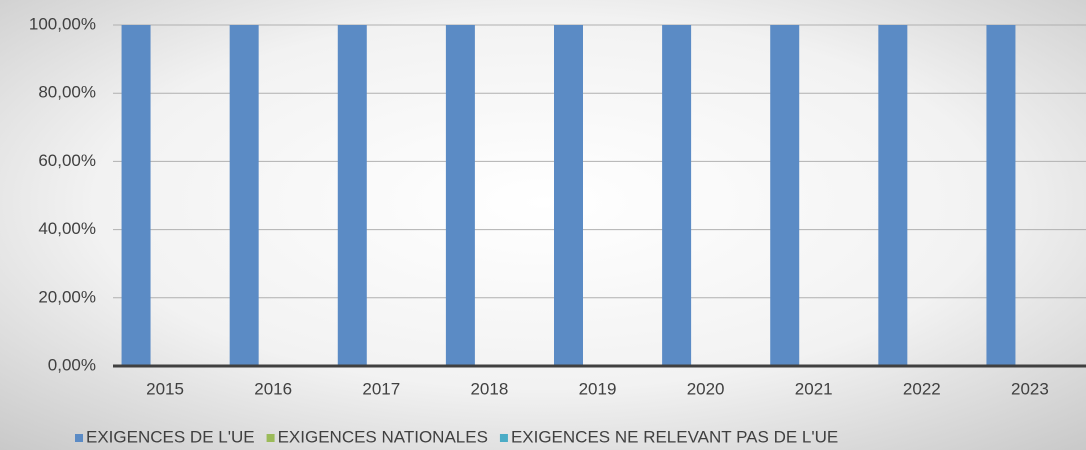  What do you see at coordinates (381, 388) in the screenshot?
I see `x-tick-label: 2017` at bounding box center [381, 388].